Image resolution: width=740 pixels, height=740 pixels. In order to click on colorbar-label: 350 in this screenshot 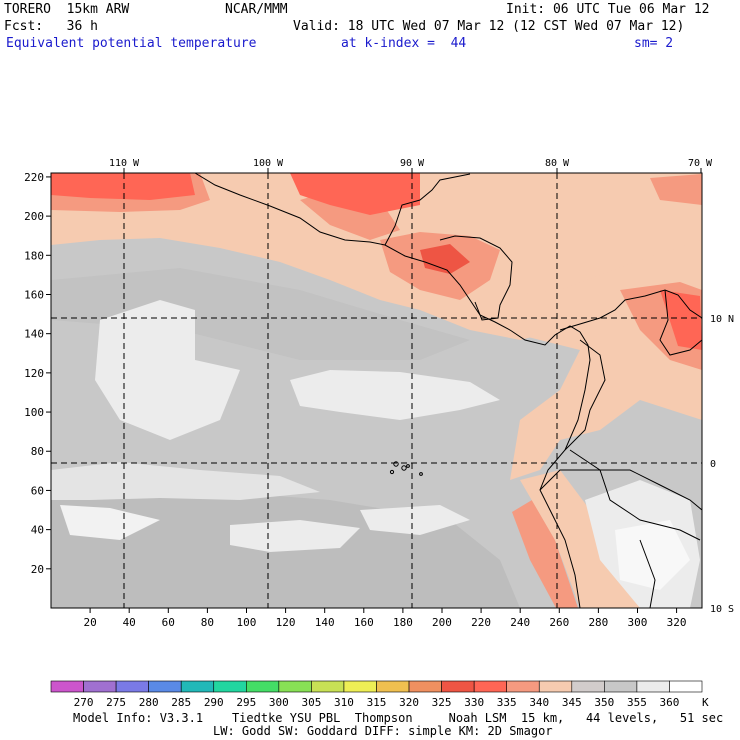, I will do `click(604, 702)`.